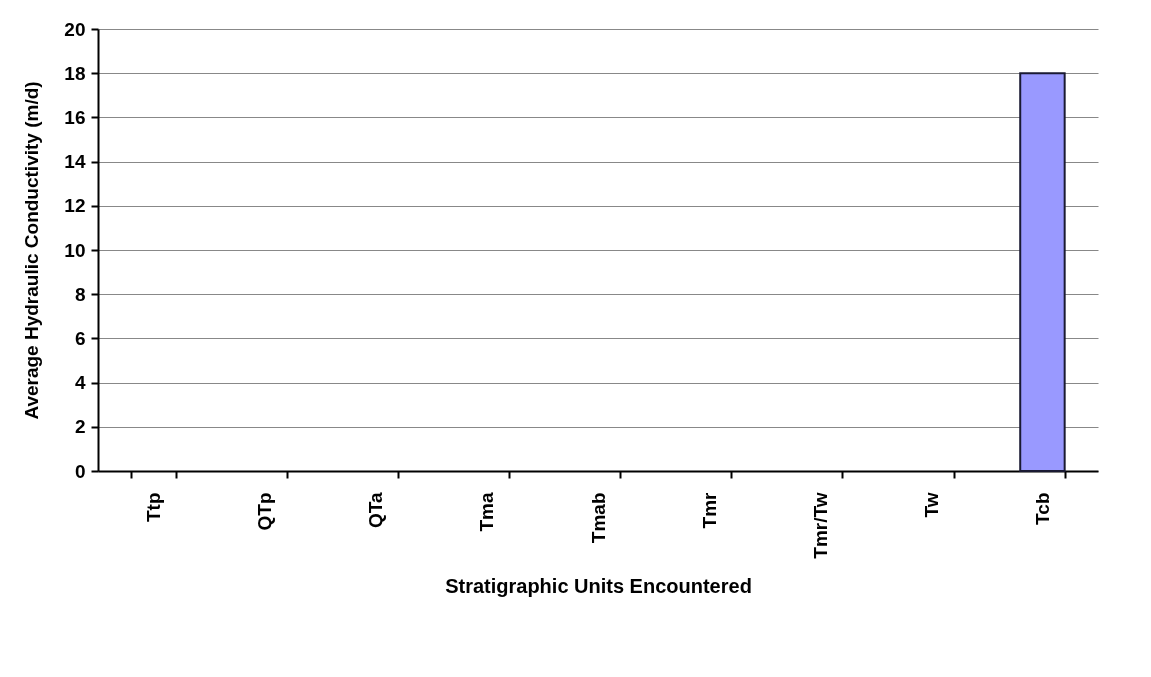 This screenshot has width=1151, height=677. What do you see at coordinates (265, 511) in the screenshot?
I see `x-tick-label: QTp` at bounding box center [265, 511].